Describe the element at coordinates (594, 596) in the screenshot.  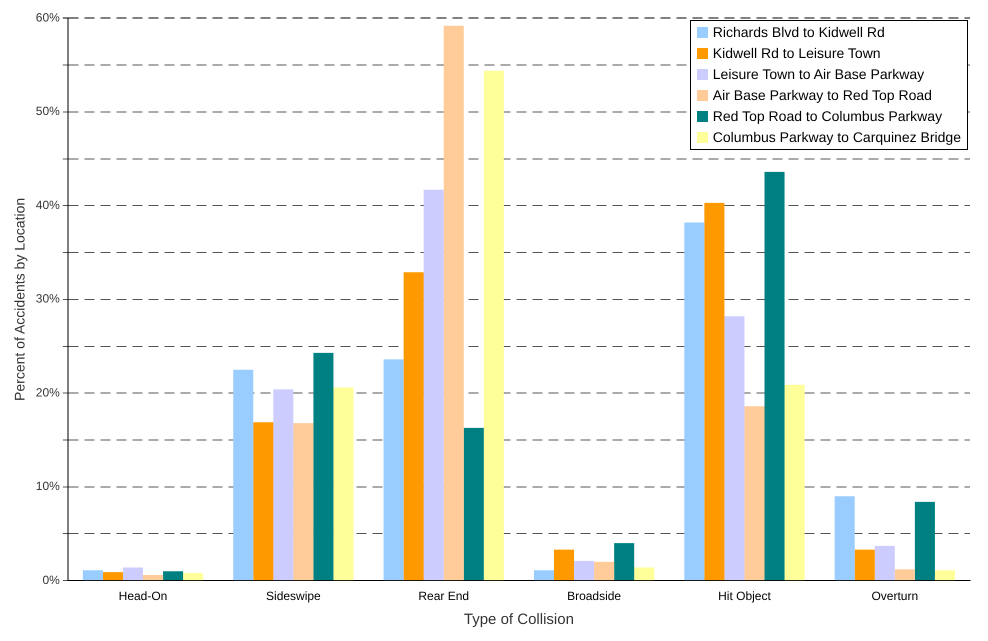
I see `x-tick-label: Broadside` at that location.